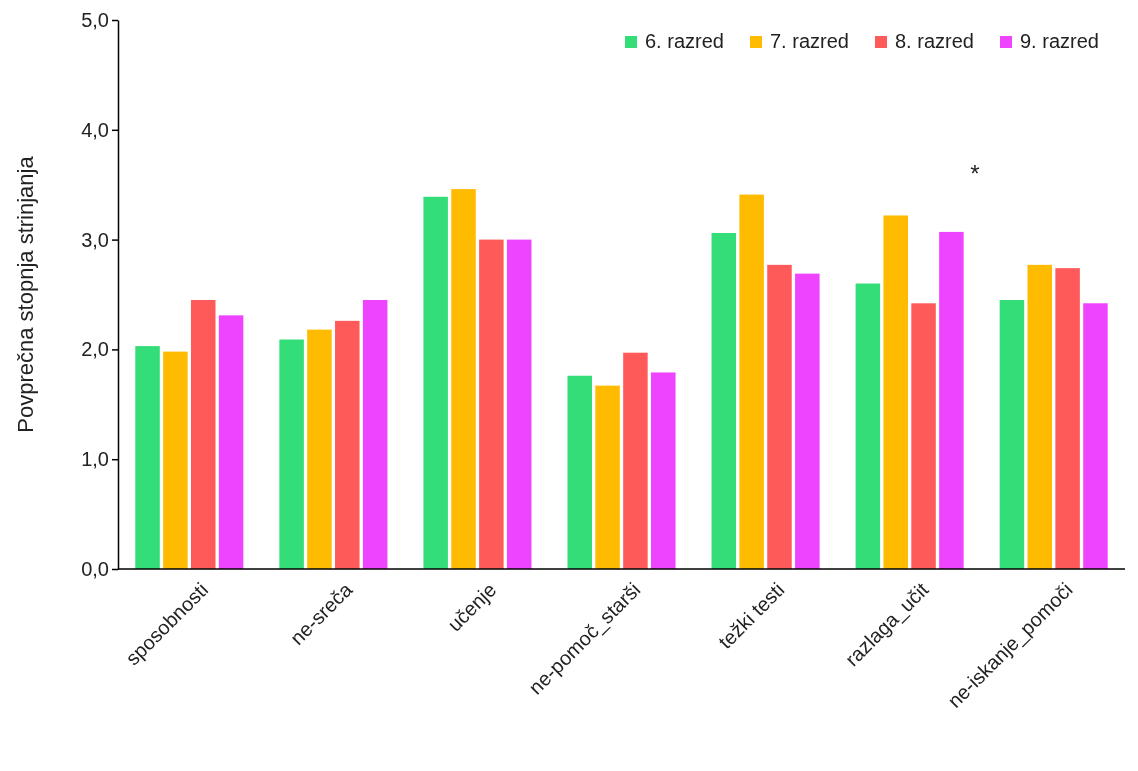  I want to click on legend-label: 6. razred, so click(684, 41).